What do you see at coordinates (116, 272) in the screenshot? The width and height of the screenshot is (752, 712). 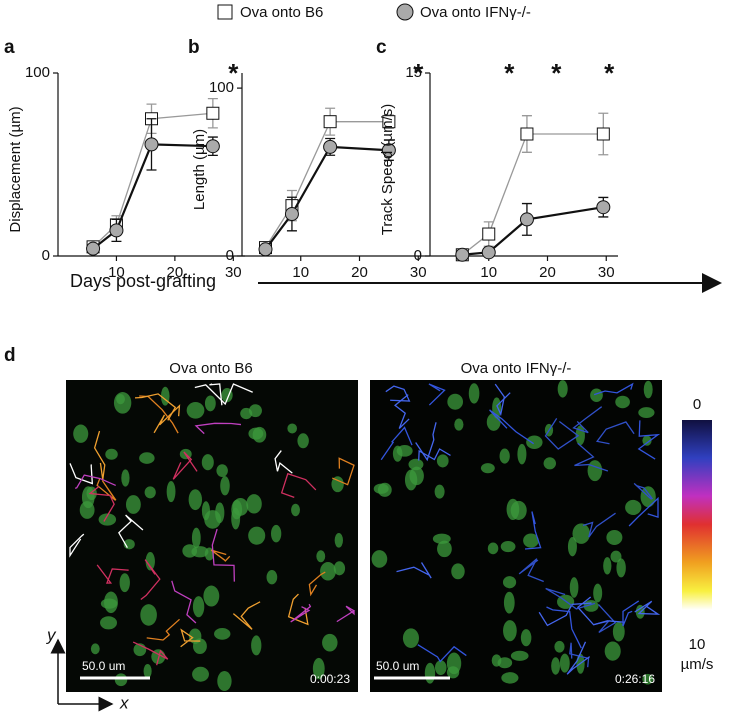 I see `x-tick-label: 10` at bounding box center [116, 272].